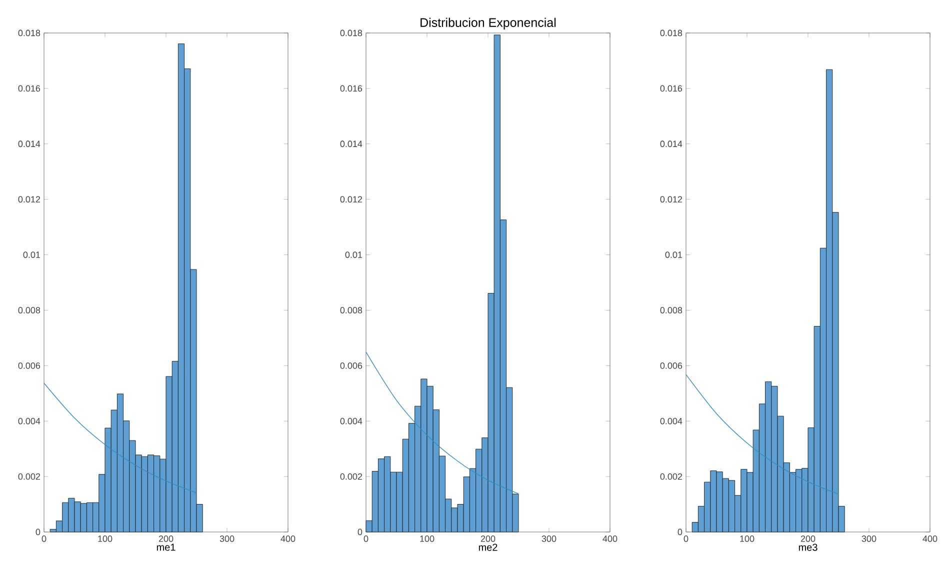 The height and width of the screenshot is (569, 946). I want to click on x-axis-title: me2, so click(488, 547).